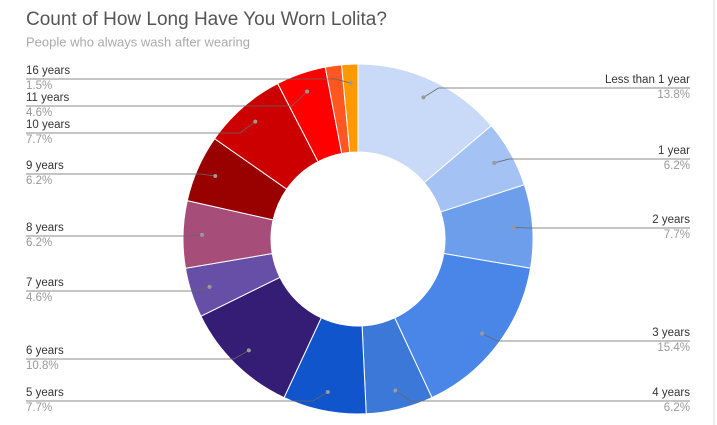 The height and width of the screenshot is (425, 717). What do you see at coordinates (45, 393) in the screenshot?
I see `slice-label: 5 years` at bounding box center [45, 393].